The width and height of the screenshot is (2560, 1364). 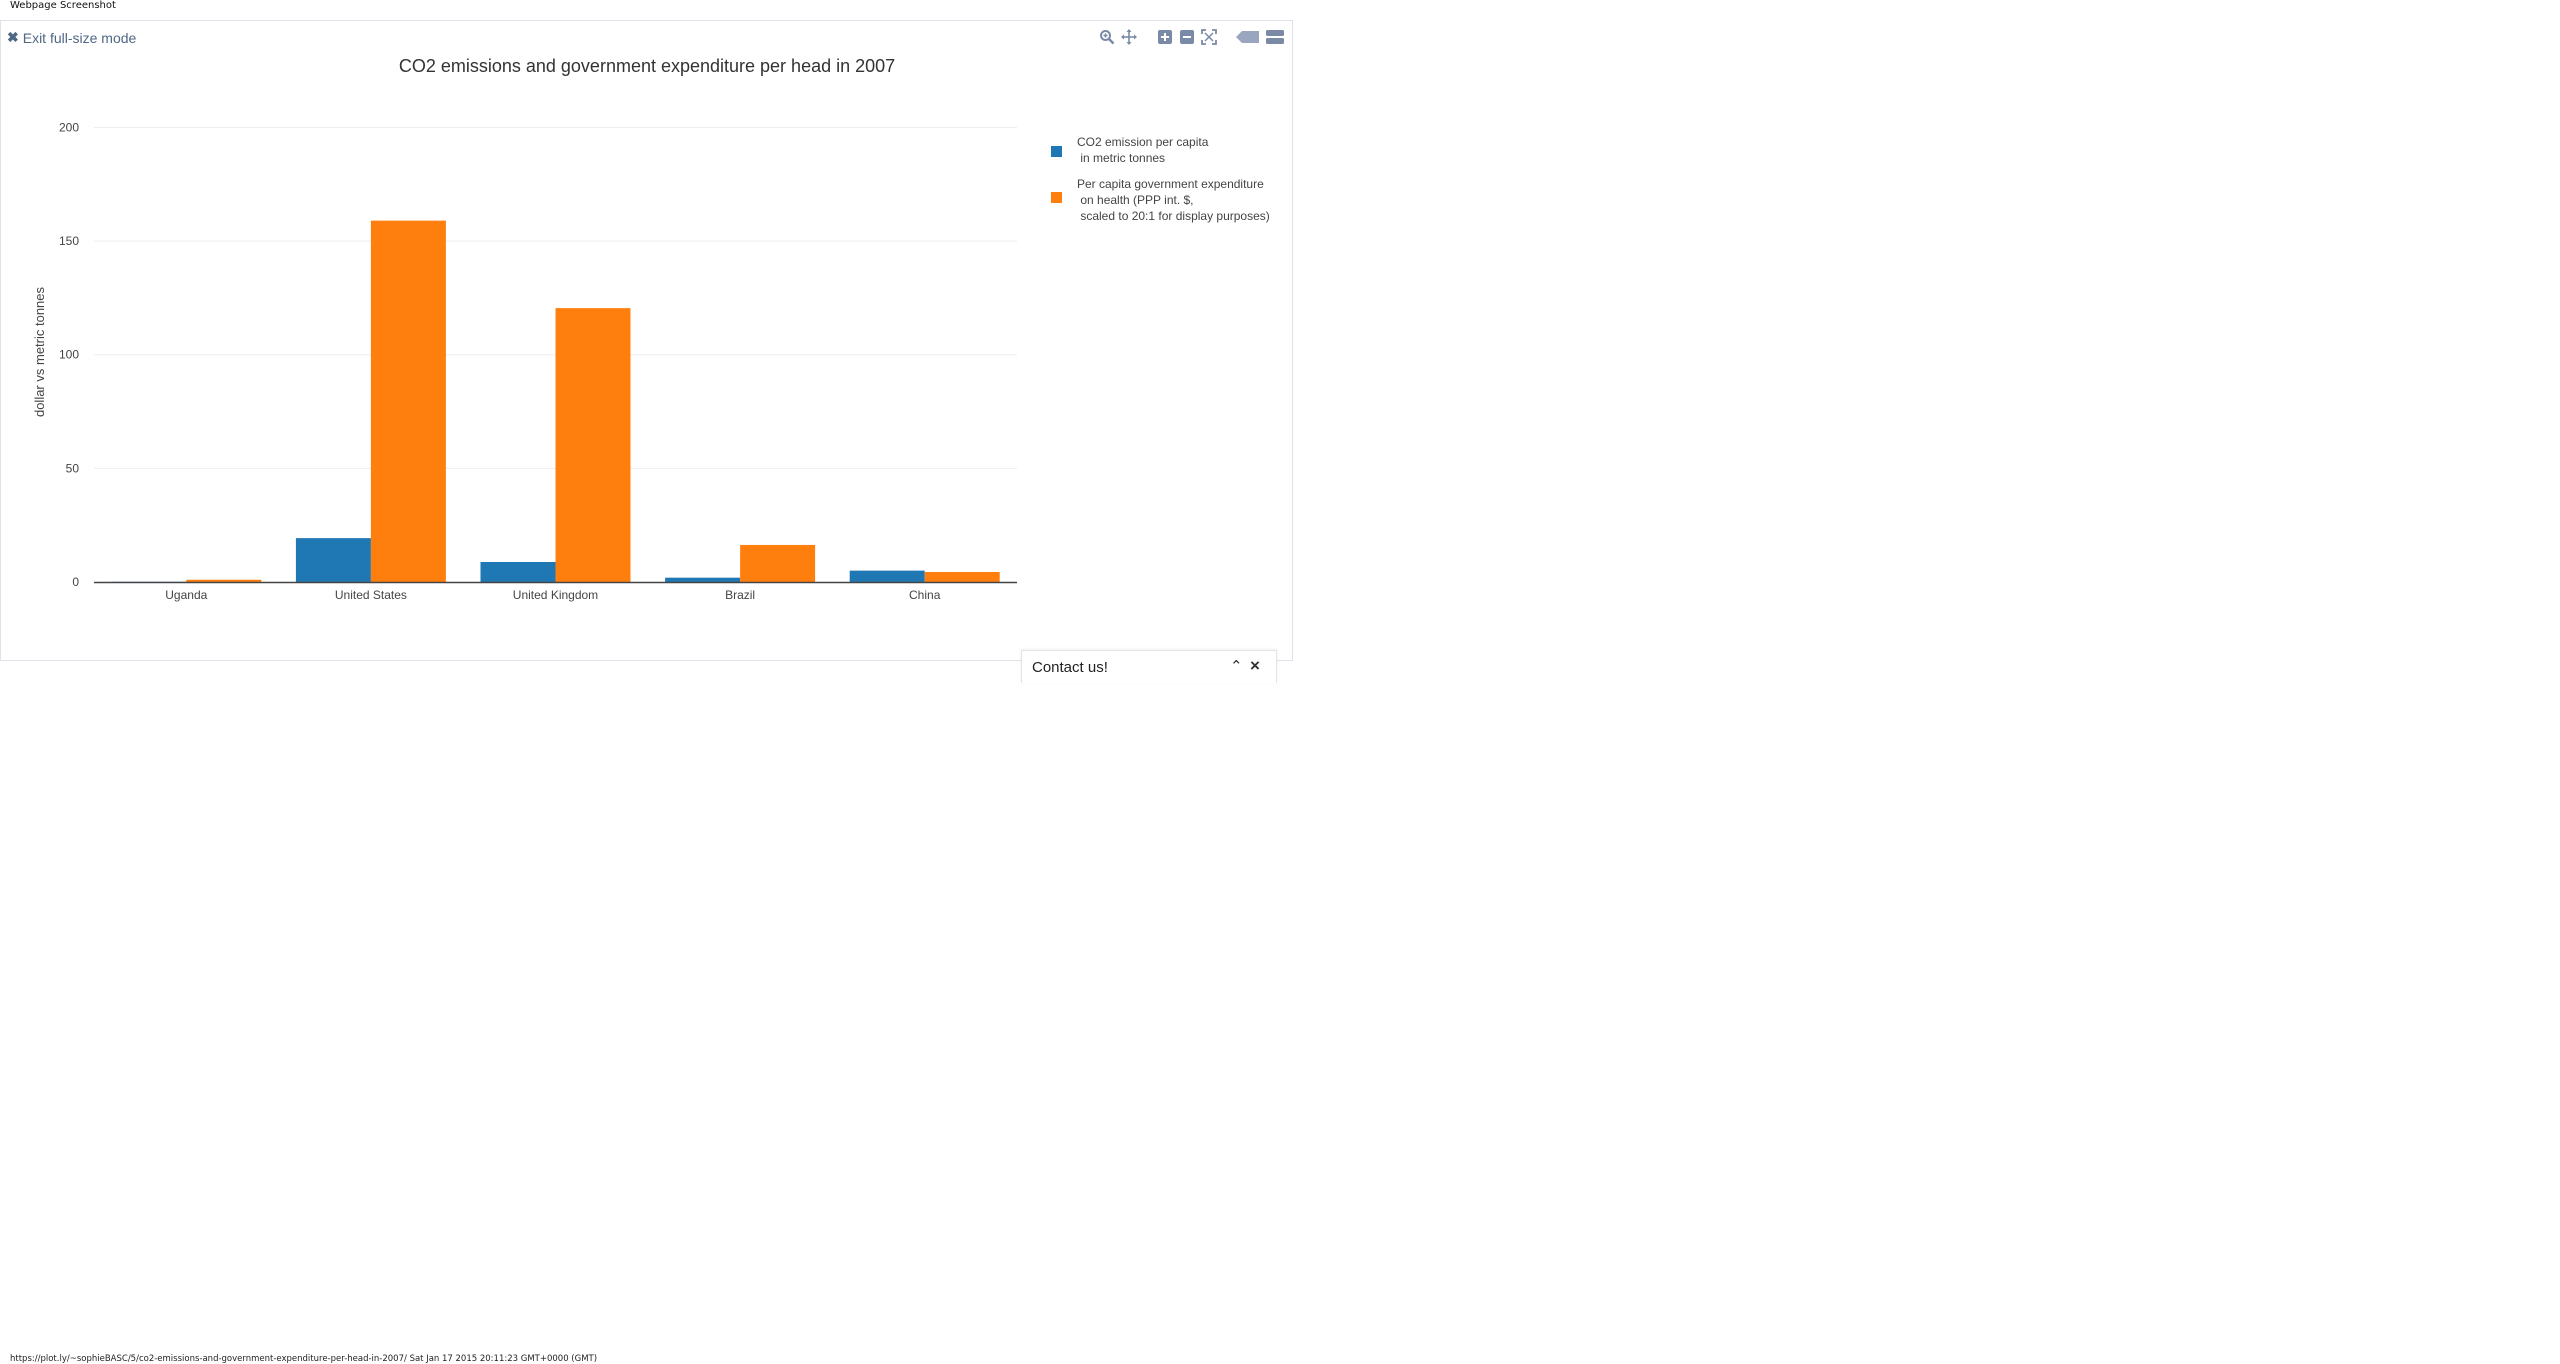 What do you see at coordinates (1135, 200) in the screenshot?
I see `legend-label: on health (PPP int. $,` at bounding box center [1135, 200].